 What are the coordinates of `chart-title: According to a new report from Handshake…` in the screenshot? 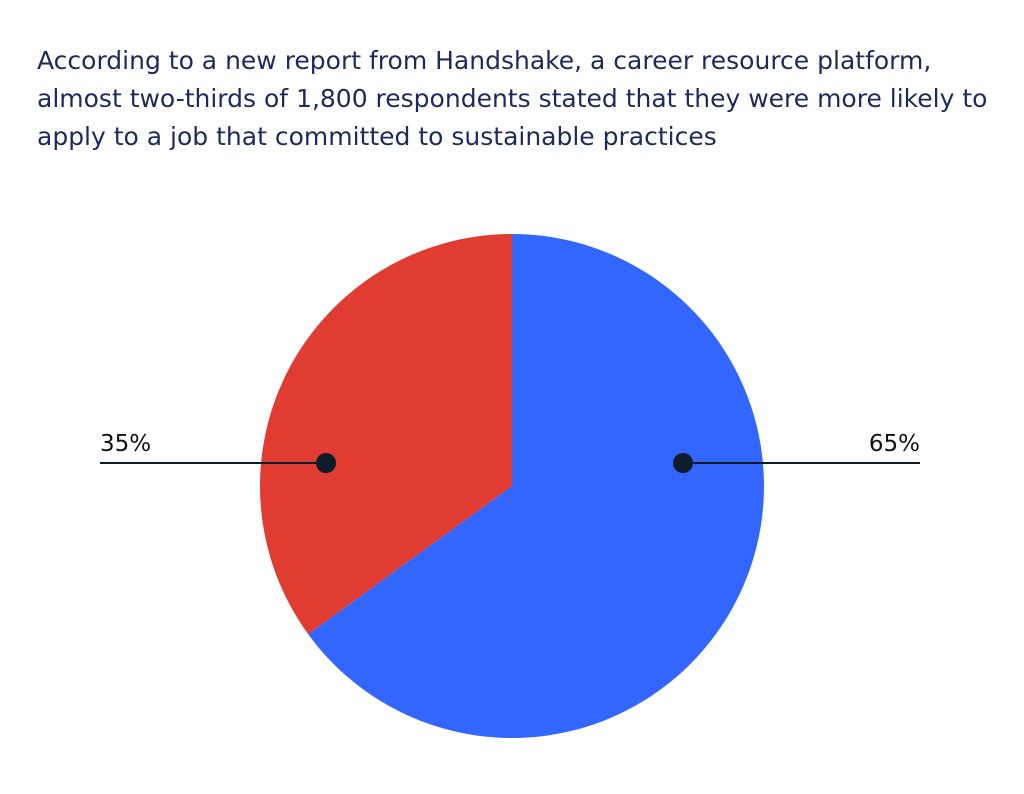 It's located at (512, 98).